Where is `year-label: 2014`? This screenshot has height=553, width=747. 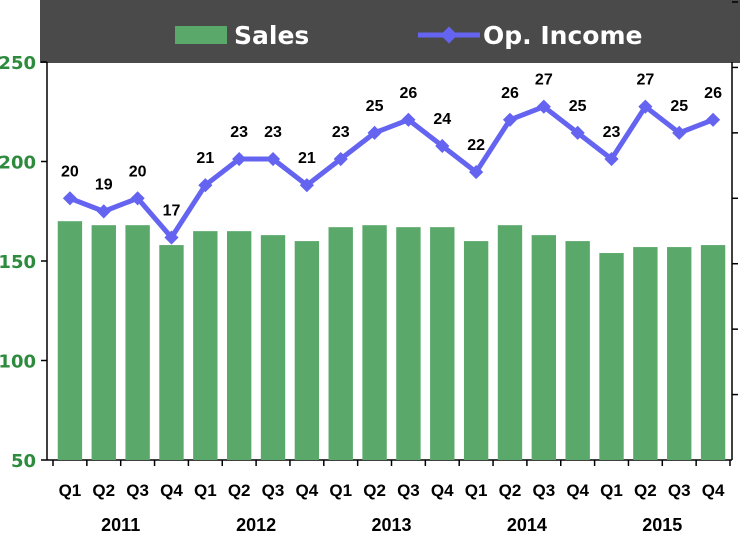 year-label: 2014 is located at coordinates (527, 525).